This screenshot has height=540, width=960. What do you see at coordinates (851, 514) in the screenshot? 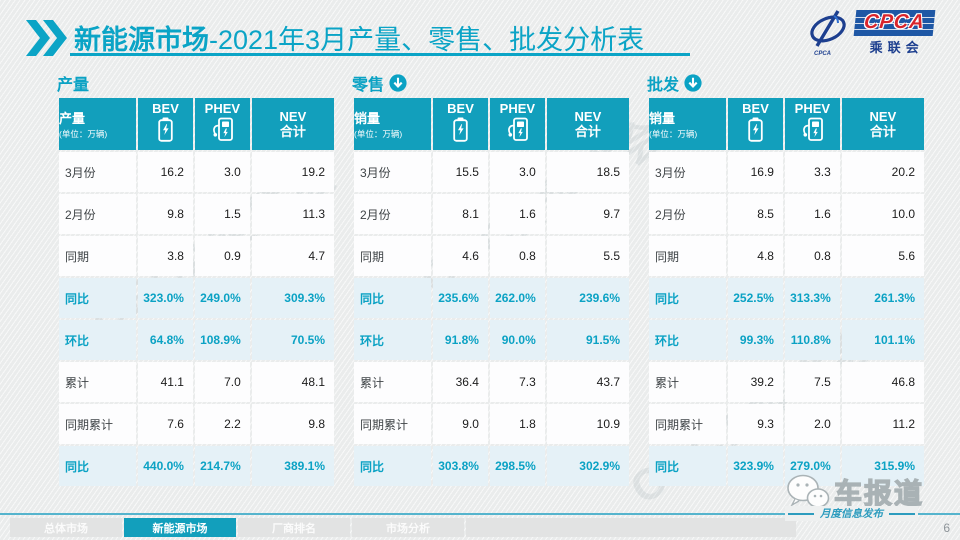
I see `publish-label: 月度信息发布` at bounding box center [851, 514].